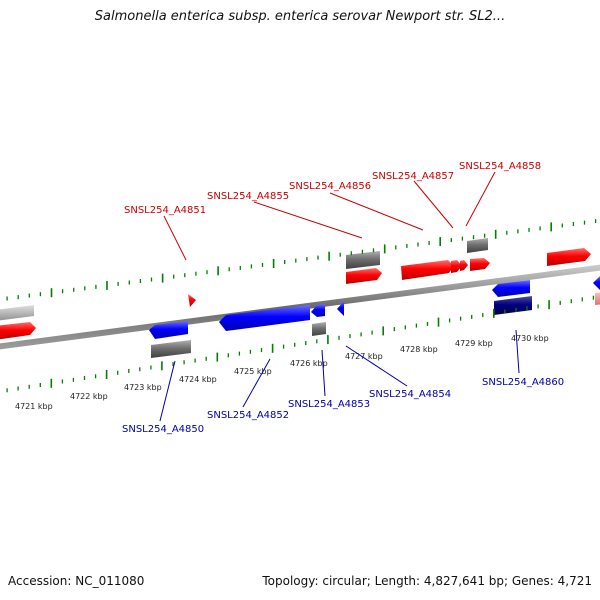  Describe the element at coordinates (530, 338) in the screenshot. I see `scale-label: 4730 kbp` at that location.